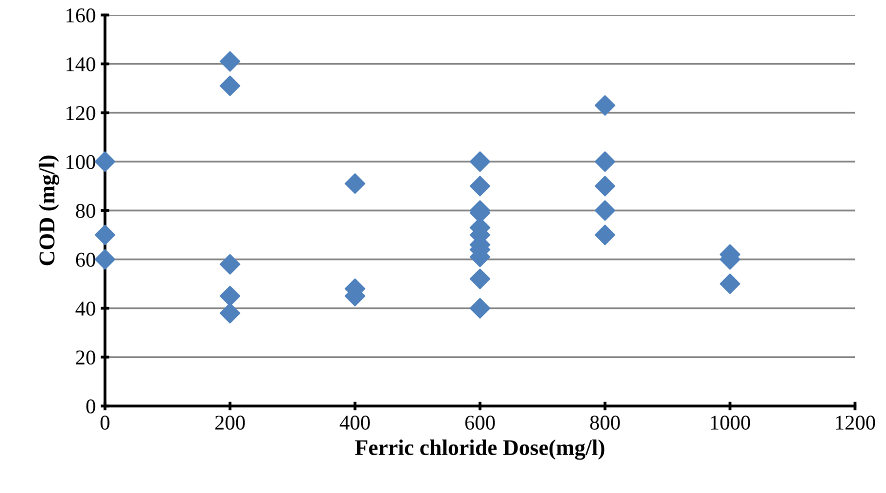  Describe the element at coordinates (81, 64) in the screenshot. I see `y-tick-label: 140` at that location.